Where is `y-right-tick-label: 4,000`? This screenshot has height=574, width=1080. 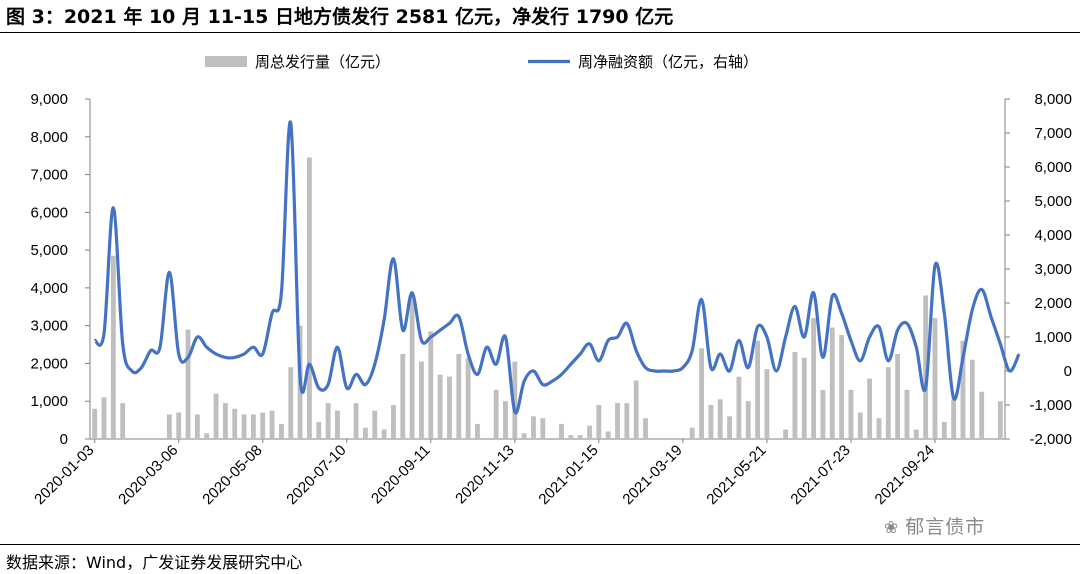 y-right-tick-label: 4,000 is located at coordinates (1053, 235).